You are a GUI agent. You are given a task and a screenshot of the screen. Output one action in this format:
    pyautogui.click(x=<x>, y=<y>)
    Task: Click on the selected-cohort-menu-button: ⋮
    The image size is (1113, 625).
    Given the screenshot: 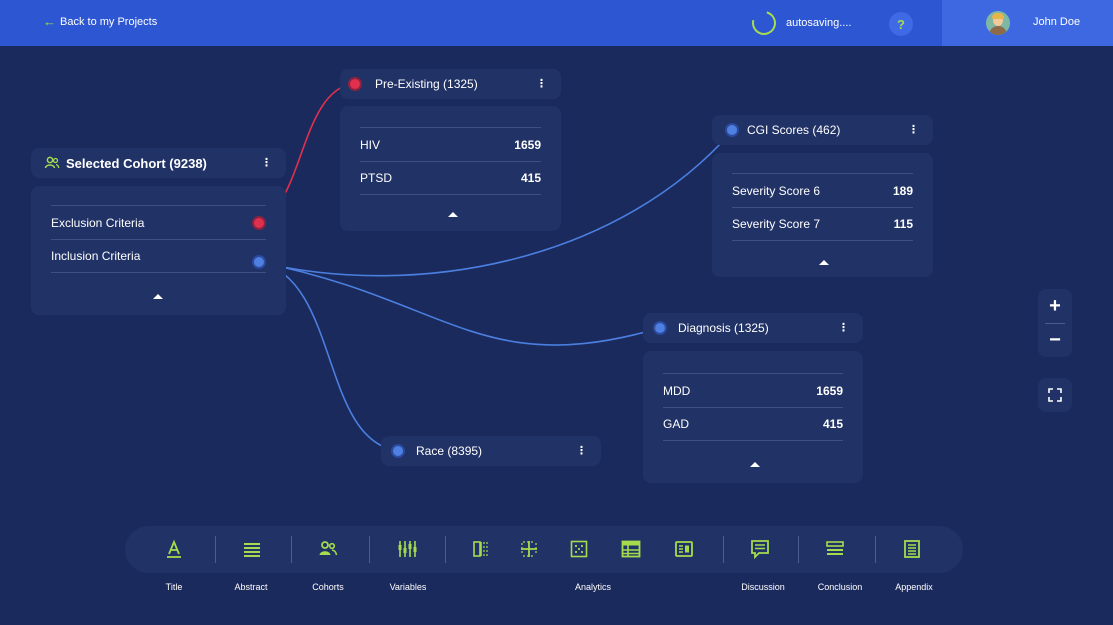 What is the action you would take?
    pyautogui.click(x=266, y=163)
    